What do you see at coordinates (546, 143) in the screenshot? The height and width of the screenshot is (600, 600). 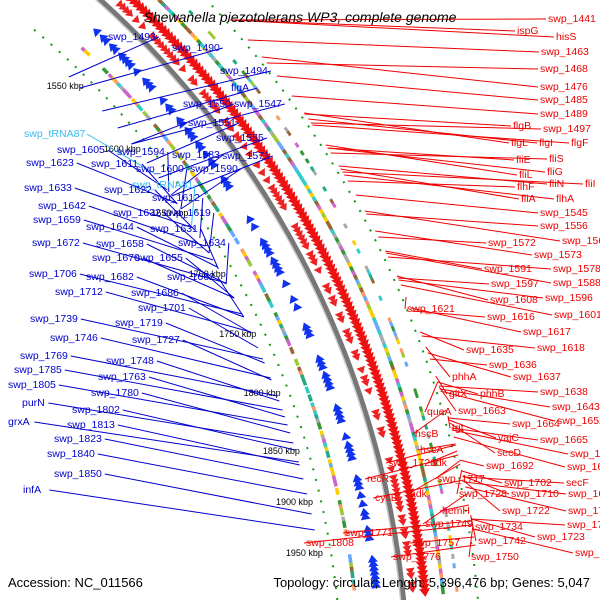 I see `gene-label-flgI: flgI` at bounding box center [546, 143].